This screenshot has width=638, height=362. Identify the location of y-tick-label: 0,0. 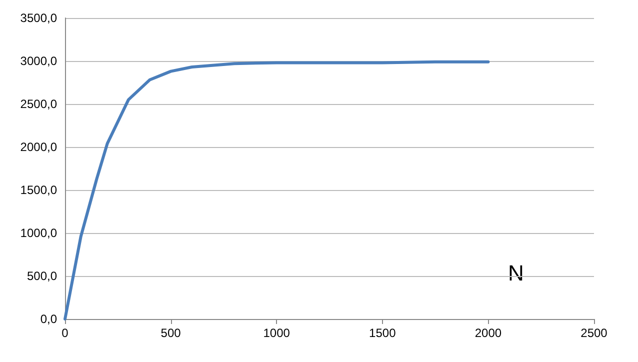
(49, 319).